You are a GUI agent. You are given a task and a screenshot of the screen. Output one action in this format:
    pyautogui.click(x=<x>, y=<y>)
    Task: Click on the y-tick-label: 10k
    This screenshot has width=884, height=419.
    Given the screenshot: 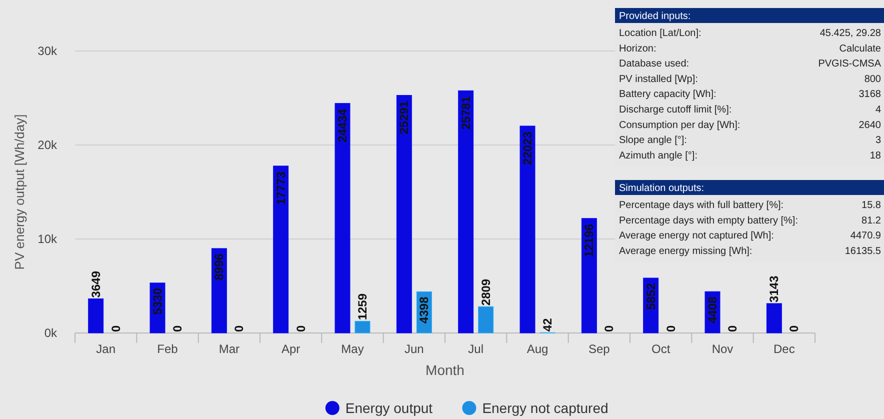 What is the action you would take?
    pyautogui.click(x=48, y=239)
    